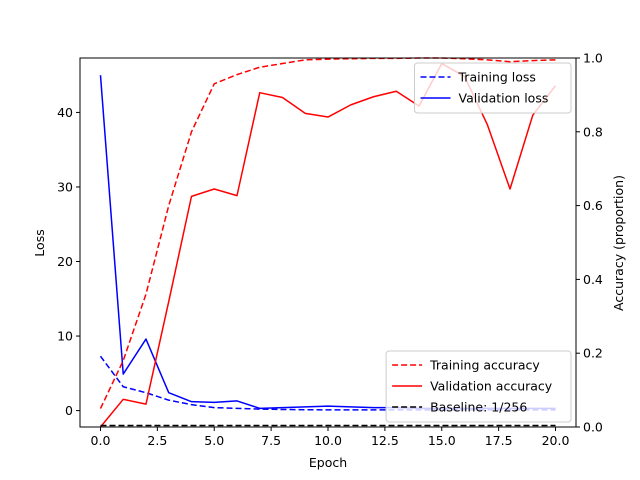  I want to click on y-right-tick-label: 0.8, so click(593, 131).